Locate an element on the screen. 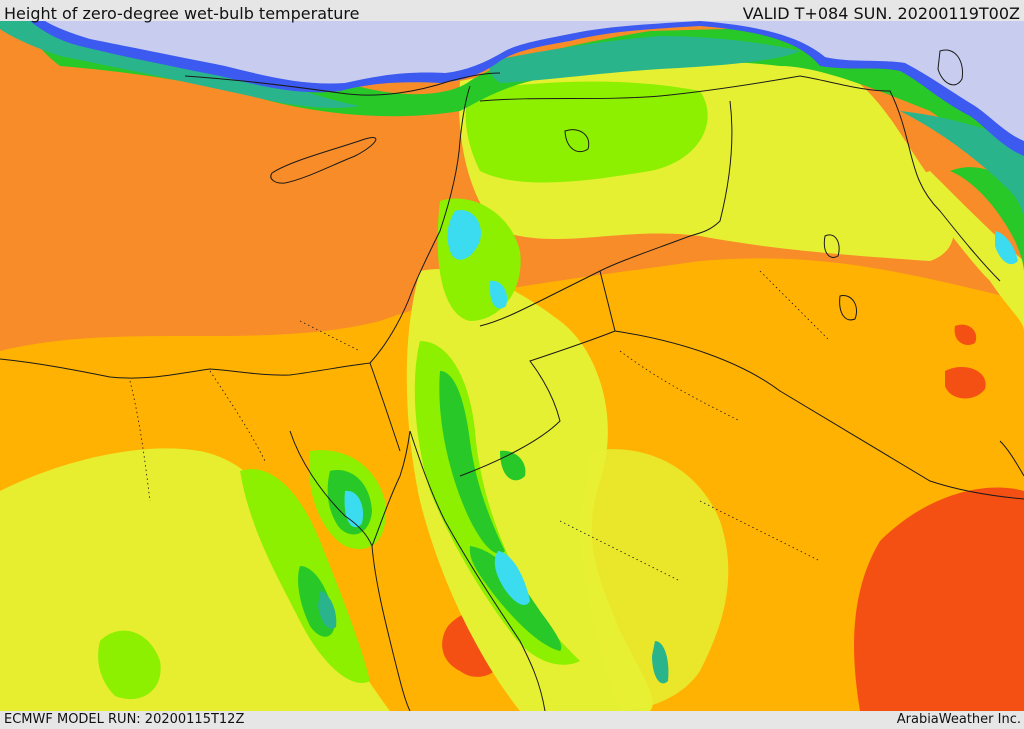  lime-syria-north is located at coordinates (586, 132).